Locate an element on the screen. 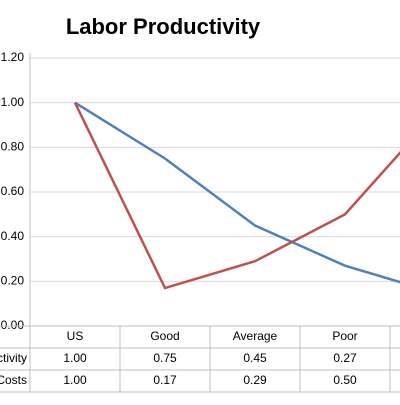 The width and height of the screenshot is (400, 405). y-tick-label: 0.60 is located at coordinates (13, 191).